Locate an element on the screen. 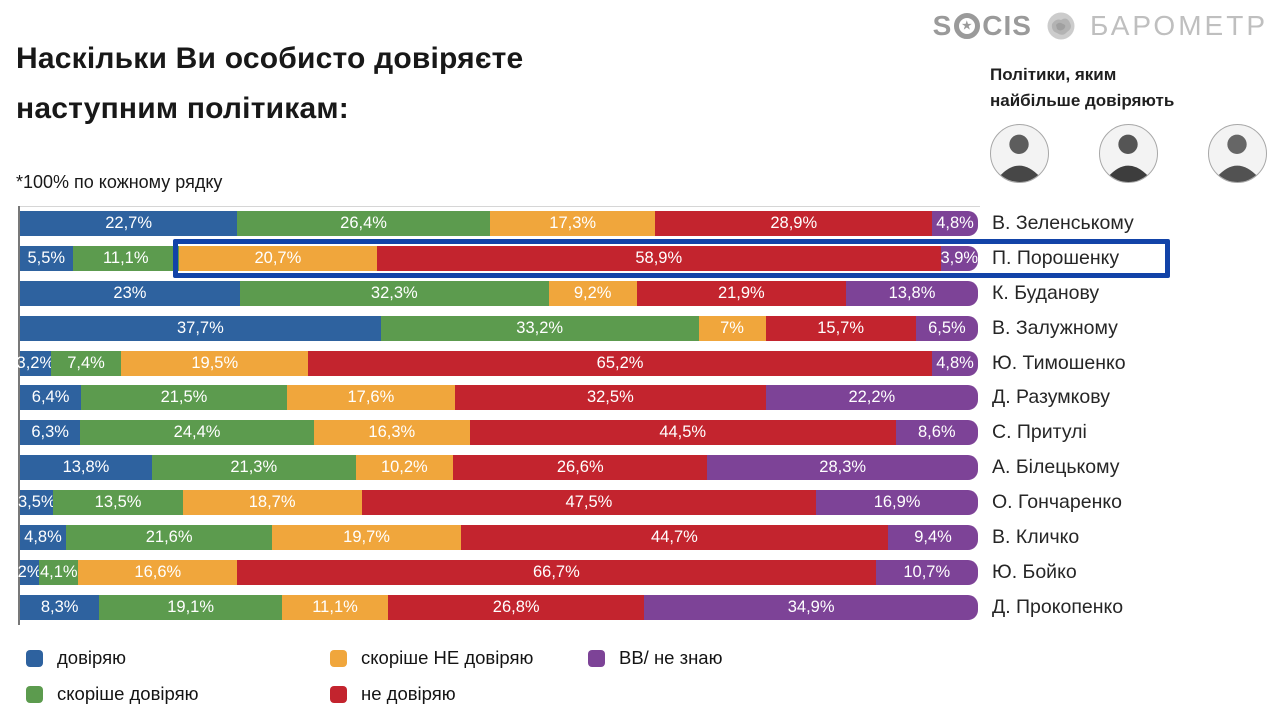 The image size is (1280, 712). bar-segment: 33,2% is located at coordinates (539, 328).